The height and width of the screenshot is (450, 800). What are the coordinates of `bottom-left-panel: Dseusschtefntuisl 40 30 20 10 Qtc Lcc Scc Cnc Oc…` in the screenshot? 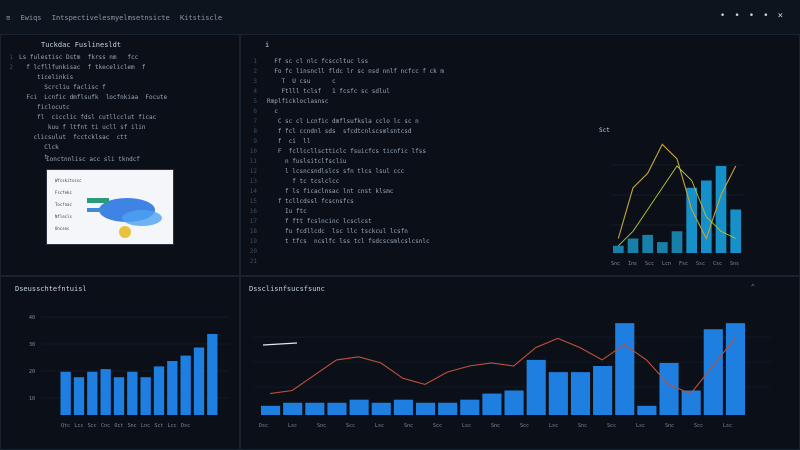 It's located at (120, 363).